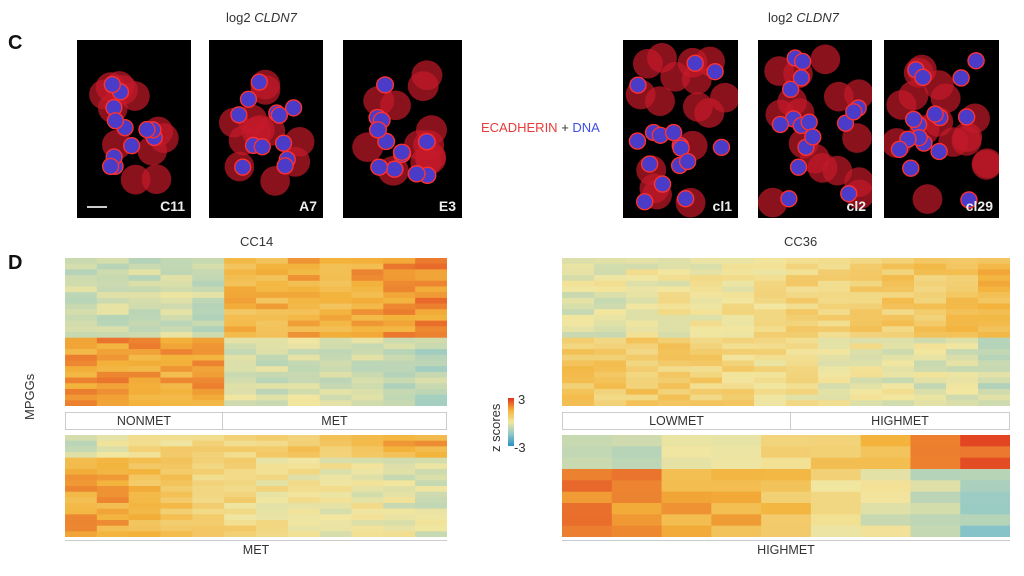  What do you see at coordinates (257, 241) in the screenshot?
I see `cc14-title: CC14` at bounding box center [257, 241].